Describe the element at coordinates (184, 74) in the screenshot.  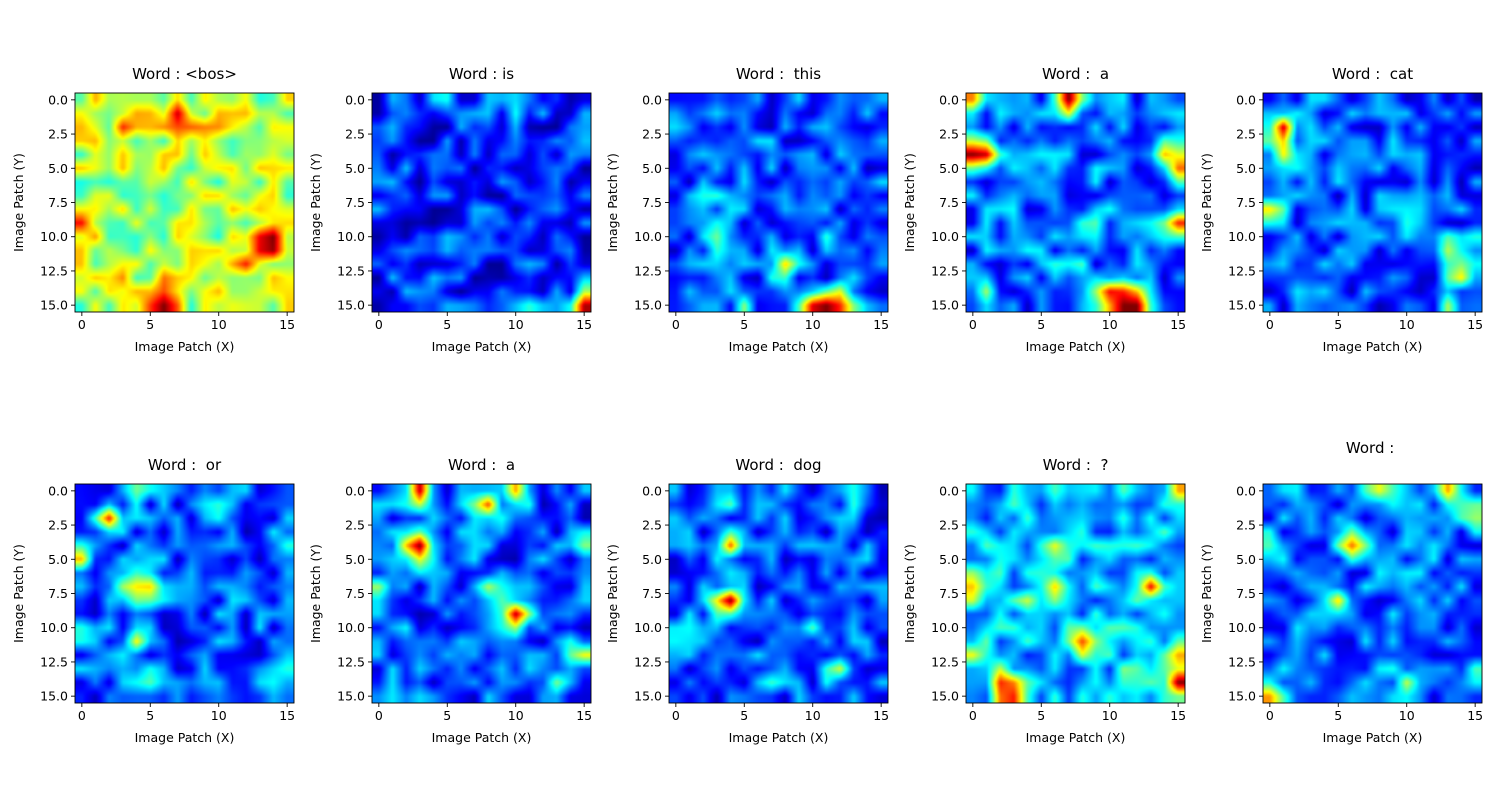
I see `panel-title: Word : <bos>` at that location.